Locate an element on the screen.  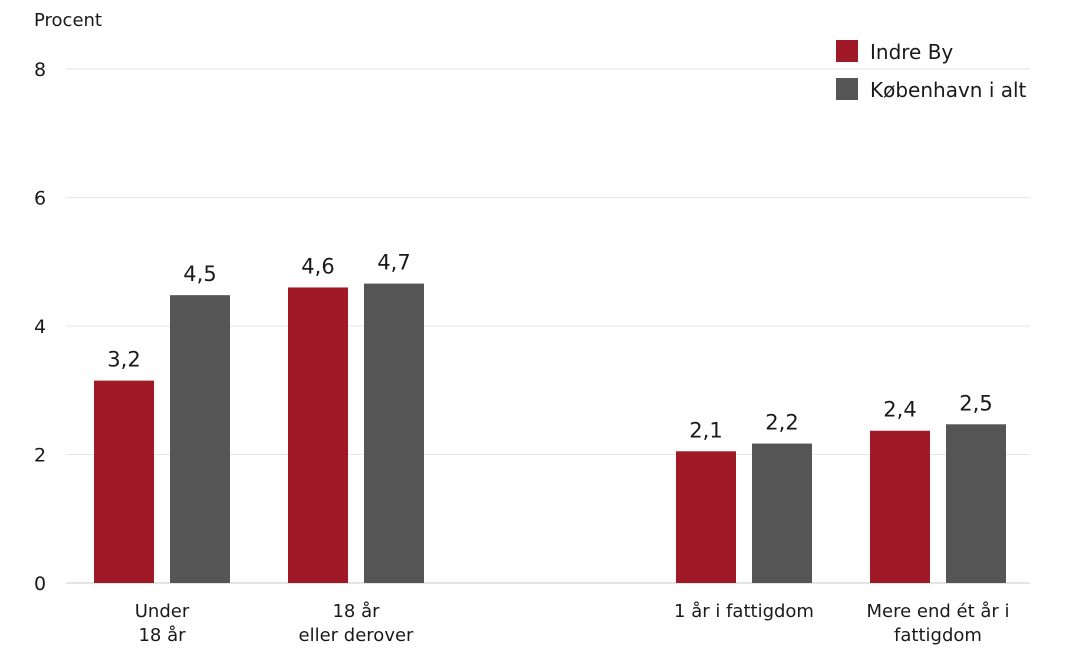
y-tick-label: 0 is located at coordinates (40, 584).